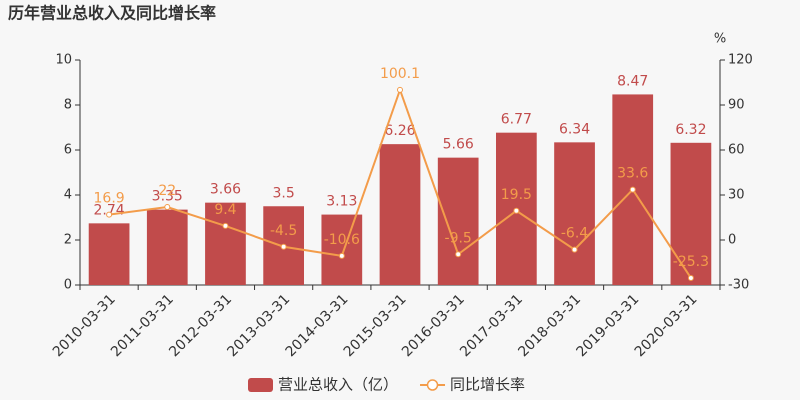  What do you see at coordinates (740, 60) in the screenshot?
I see `y2-tick-label: 120` at bounding box center [740, 60].